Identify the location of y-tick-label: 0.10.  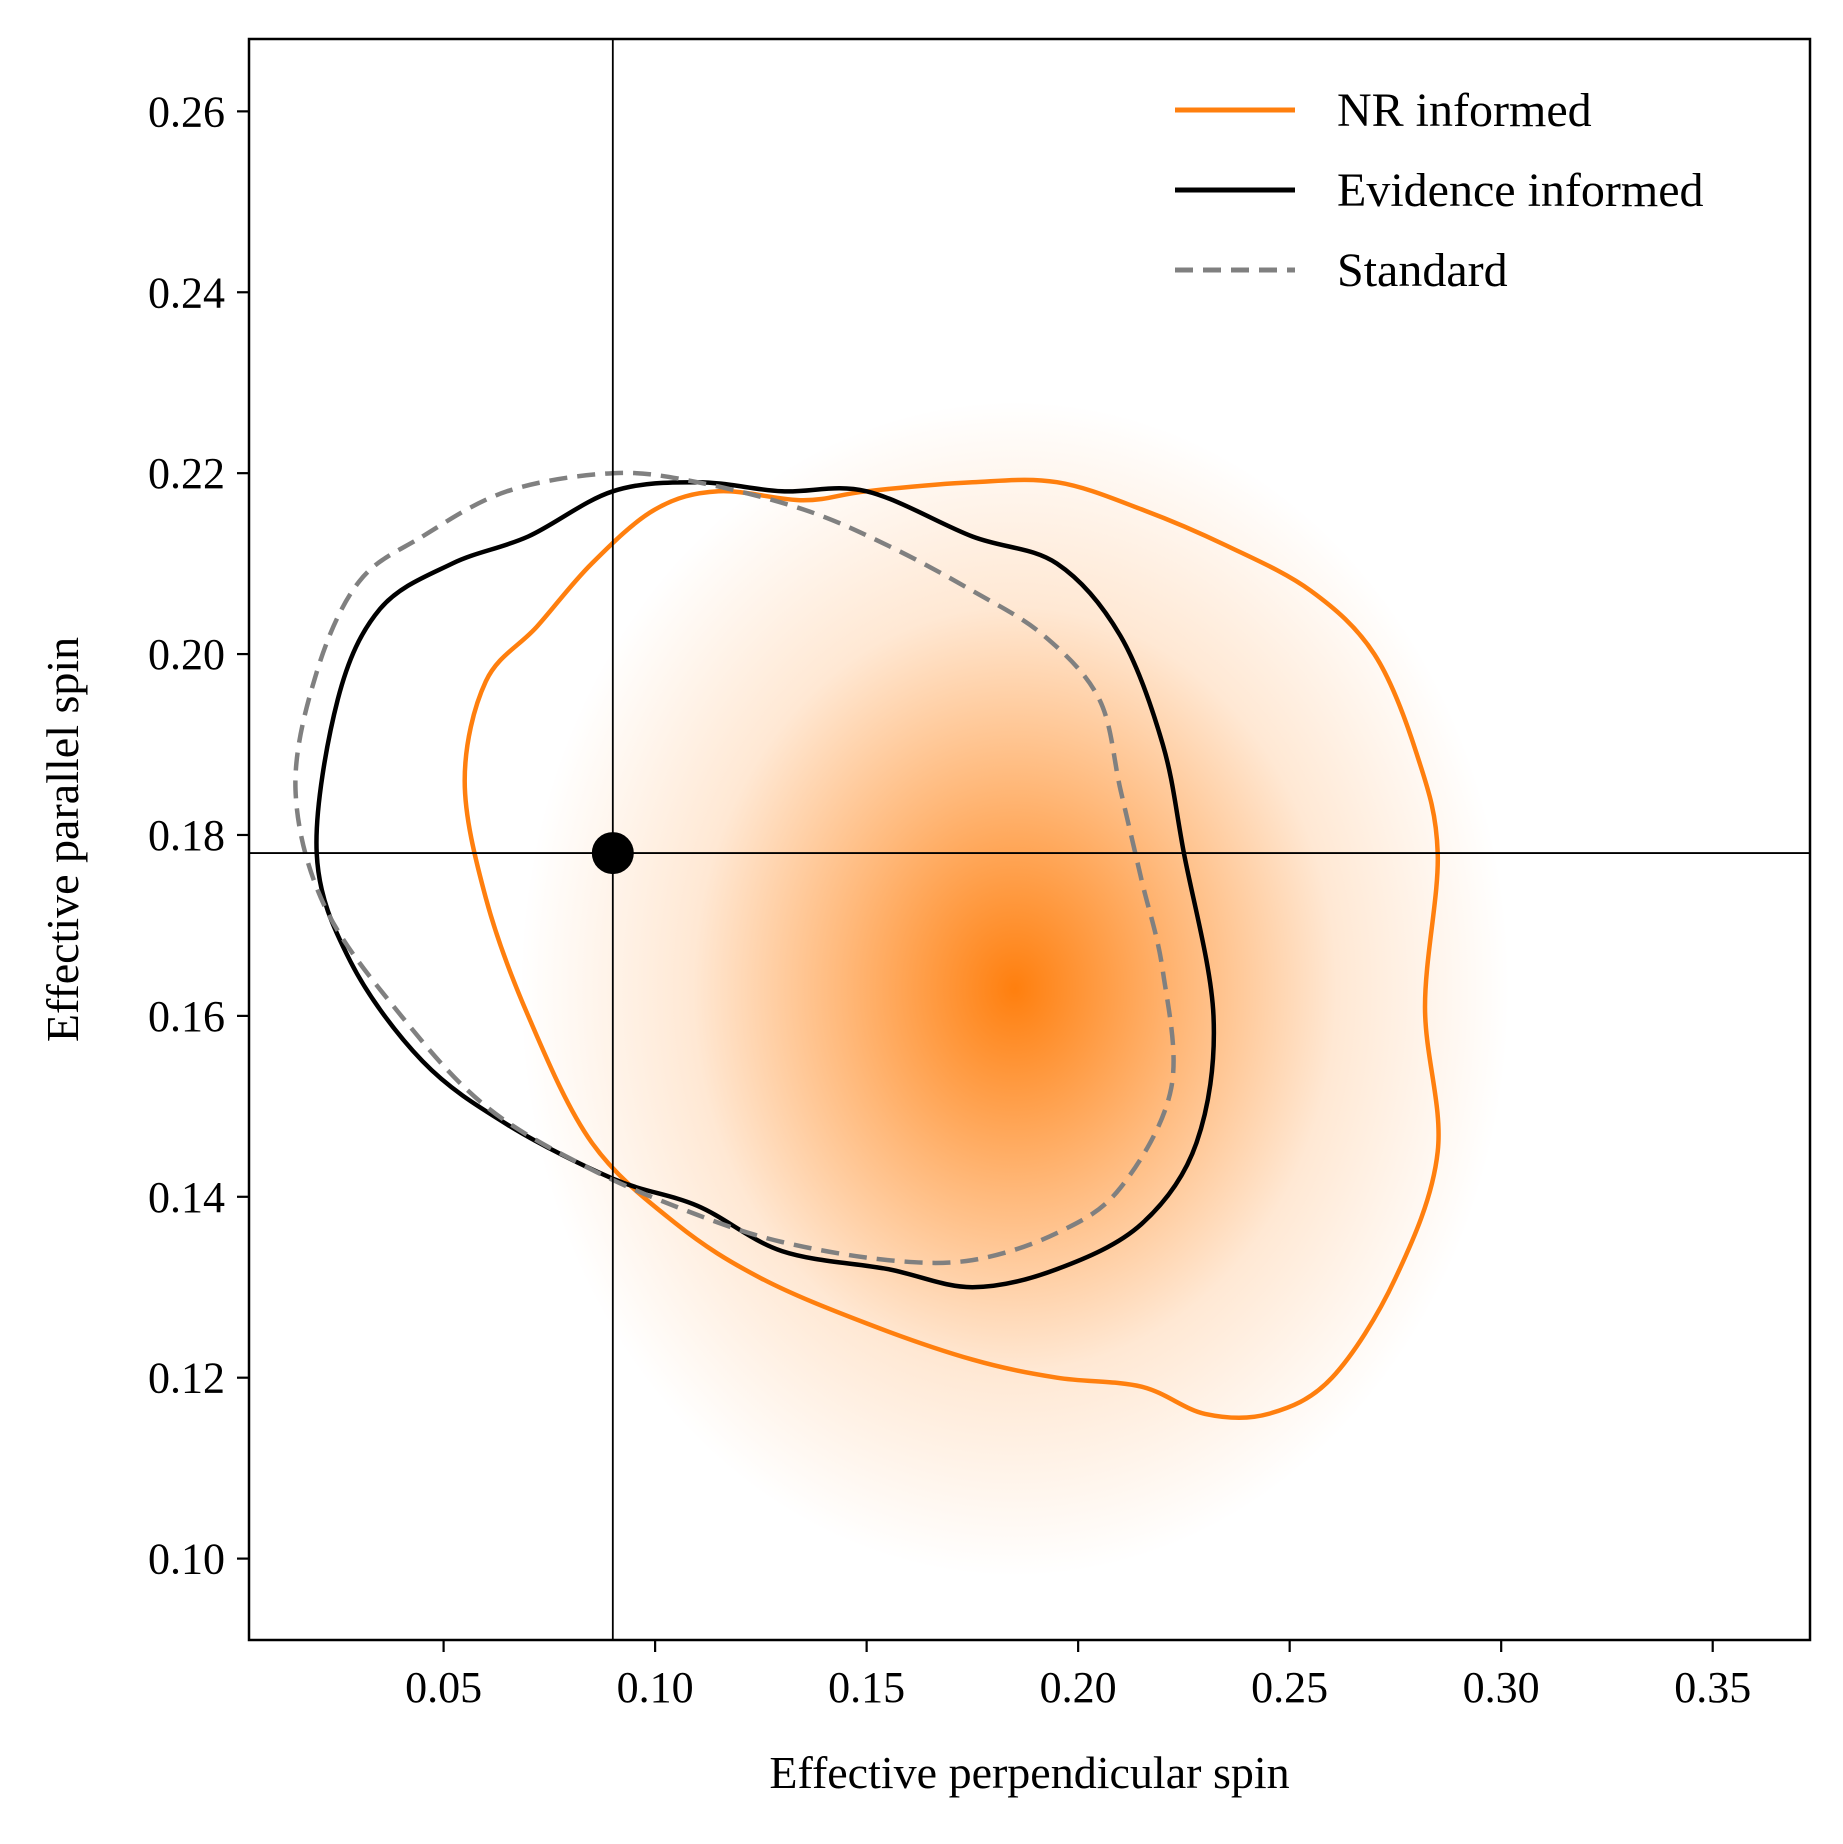
(186, 1559).